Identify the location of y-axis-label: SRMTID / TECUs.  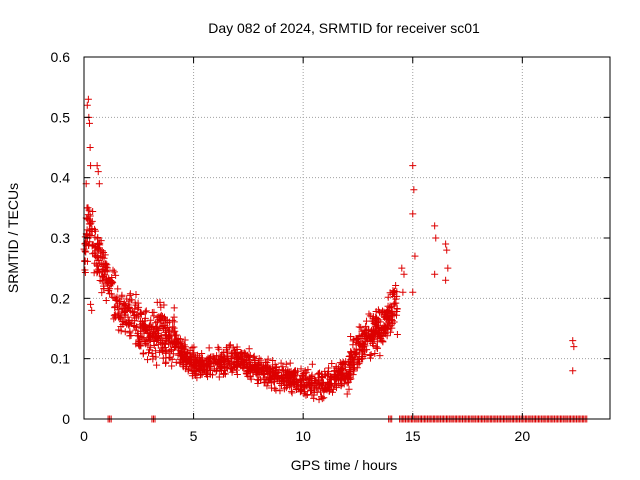
(13, 238).